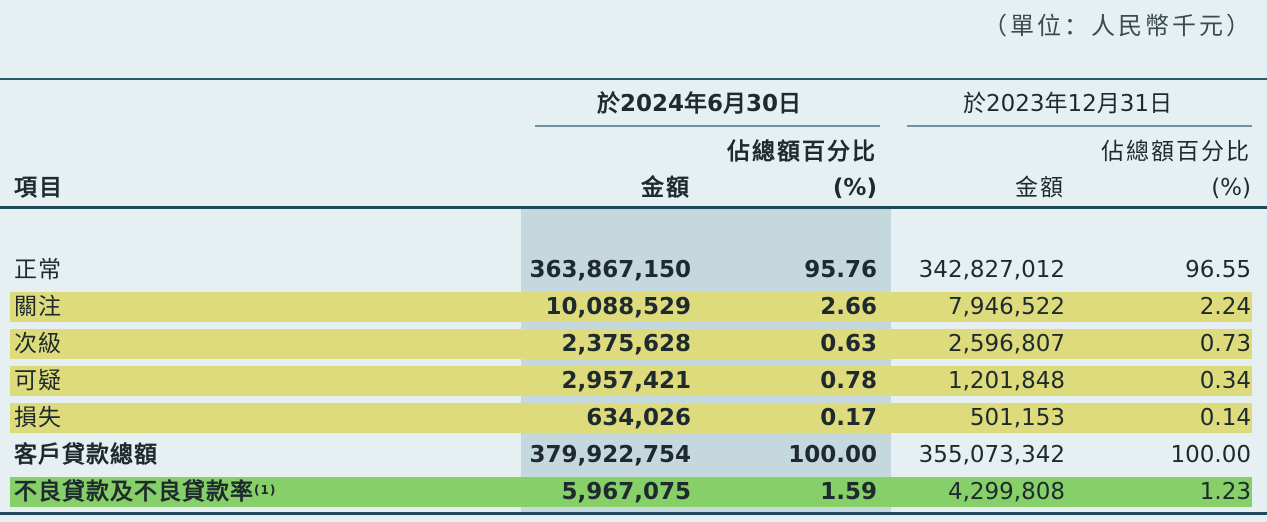  I want to click on row-label: 關注, so click(38, 307).